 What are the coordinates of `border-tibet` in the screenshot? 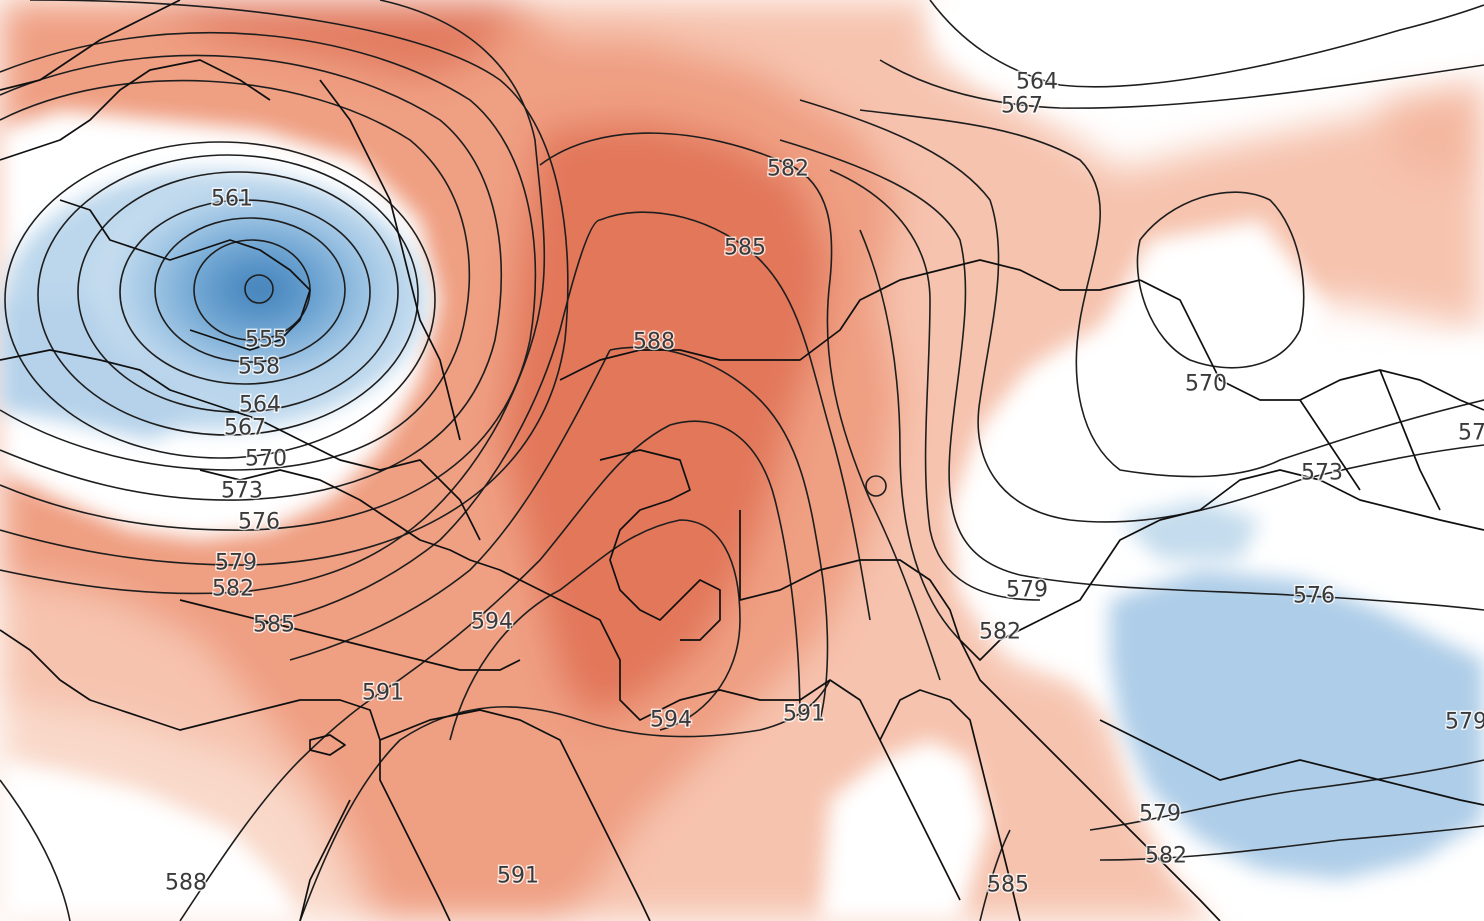 It's located at (1291, 762).